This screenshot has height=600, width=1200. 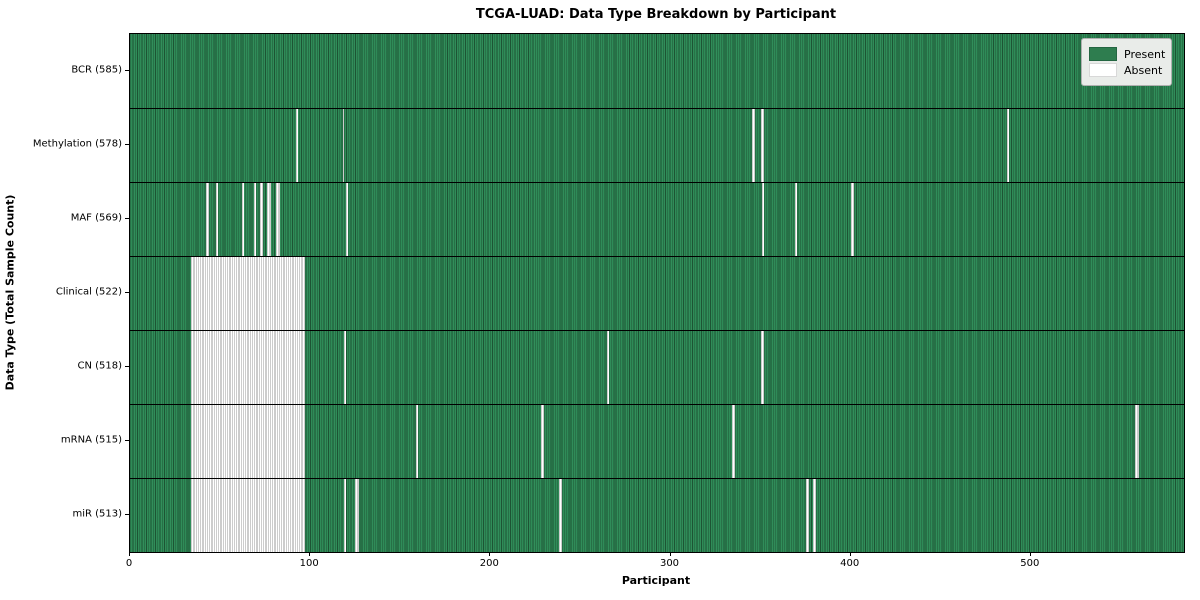 What do you see at coordinates (96, 218) in the screenshot?
I see `y-tick-label-MAF: MAF (569)` at bounding box center [96, 218].